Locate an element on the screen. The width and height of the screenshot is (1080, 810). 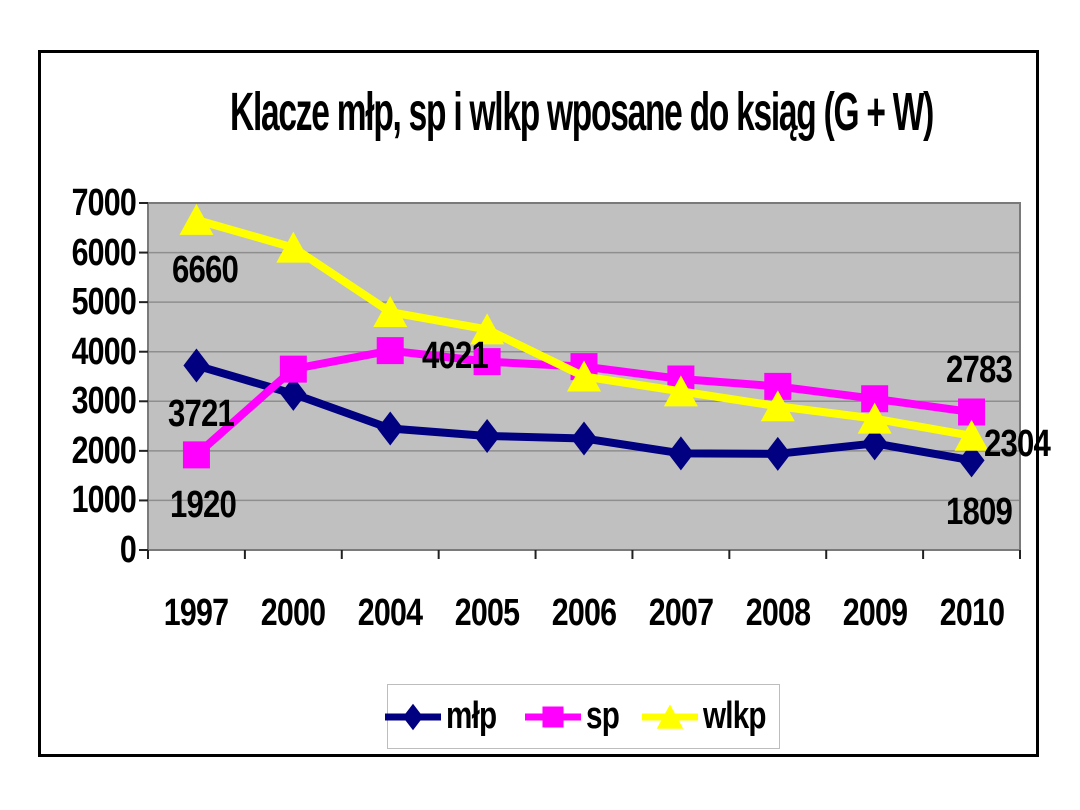
data-label-mlp-1997: 3721 is located at coordinates (201, 413).